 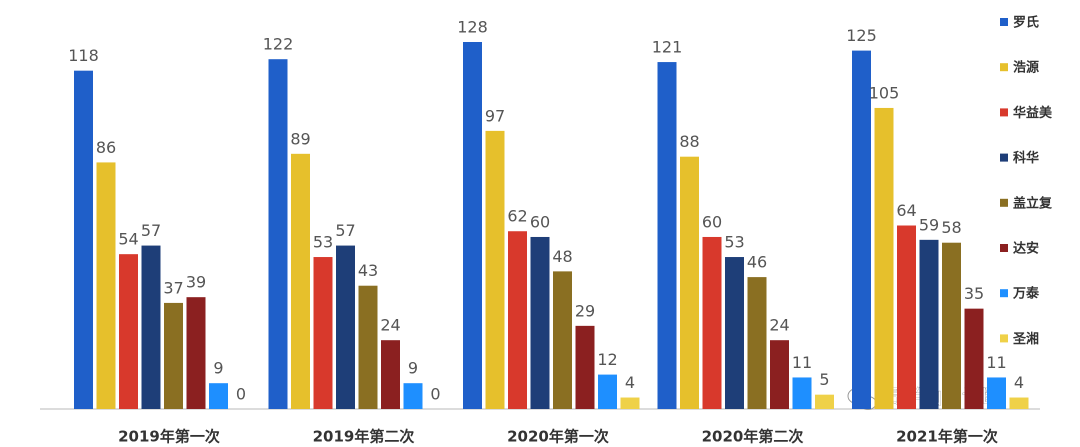 I want to click on data-label: 46, so click(x=757, y=262).